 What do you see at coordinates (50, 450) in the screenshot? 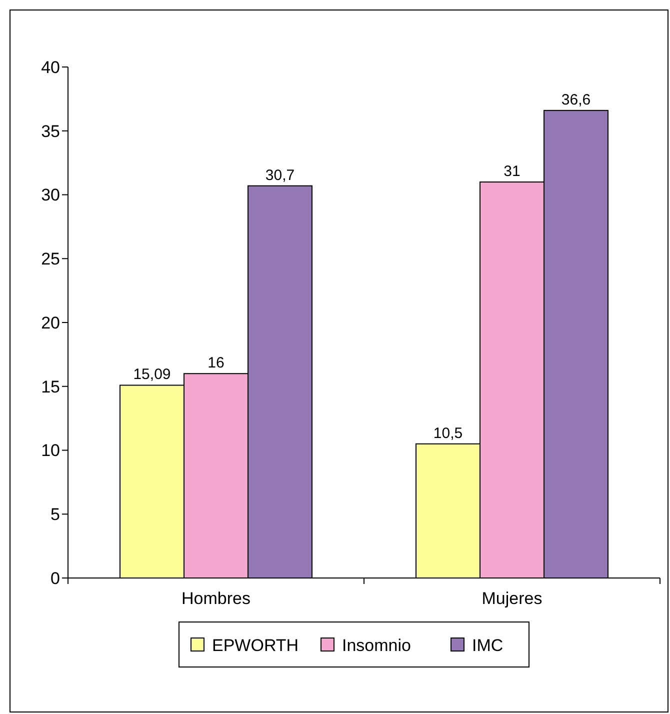
I see `y-tick-label: 10` at bounding box center [50, 450].